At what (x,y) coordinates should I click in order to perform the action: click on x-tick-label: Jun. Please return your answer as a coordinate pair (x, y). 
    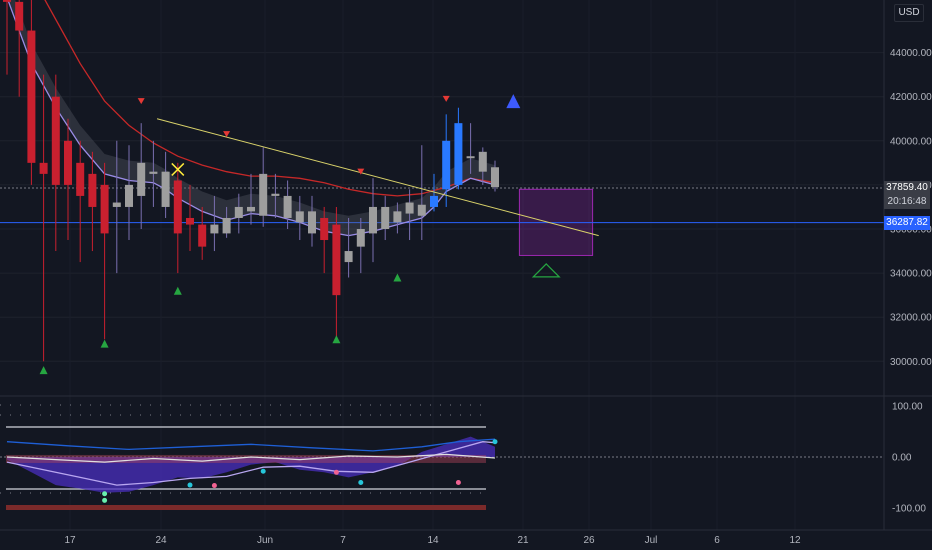
    Looking at the image, I should click on (265, 540).